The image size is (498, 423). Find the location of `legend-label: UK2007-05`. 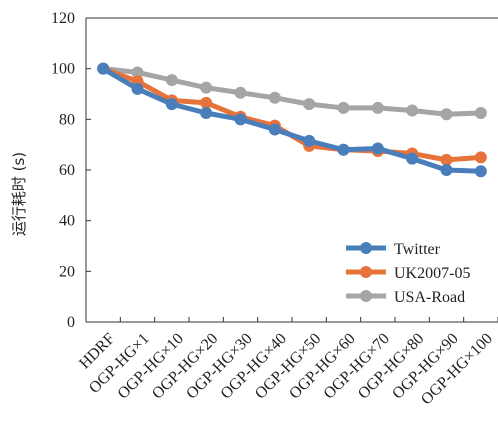

legend-label: UK2007-05 is located at coordinates (432, 273).